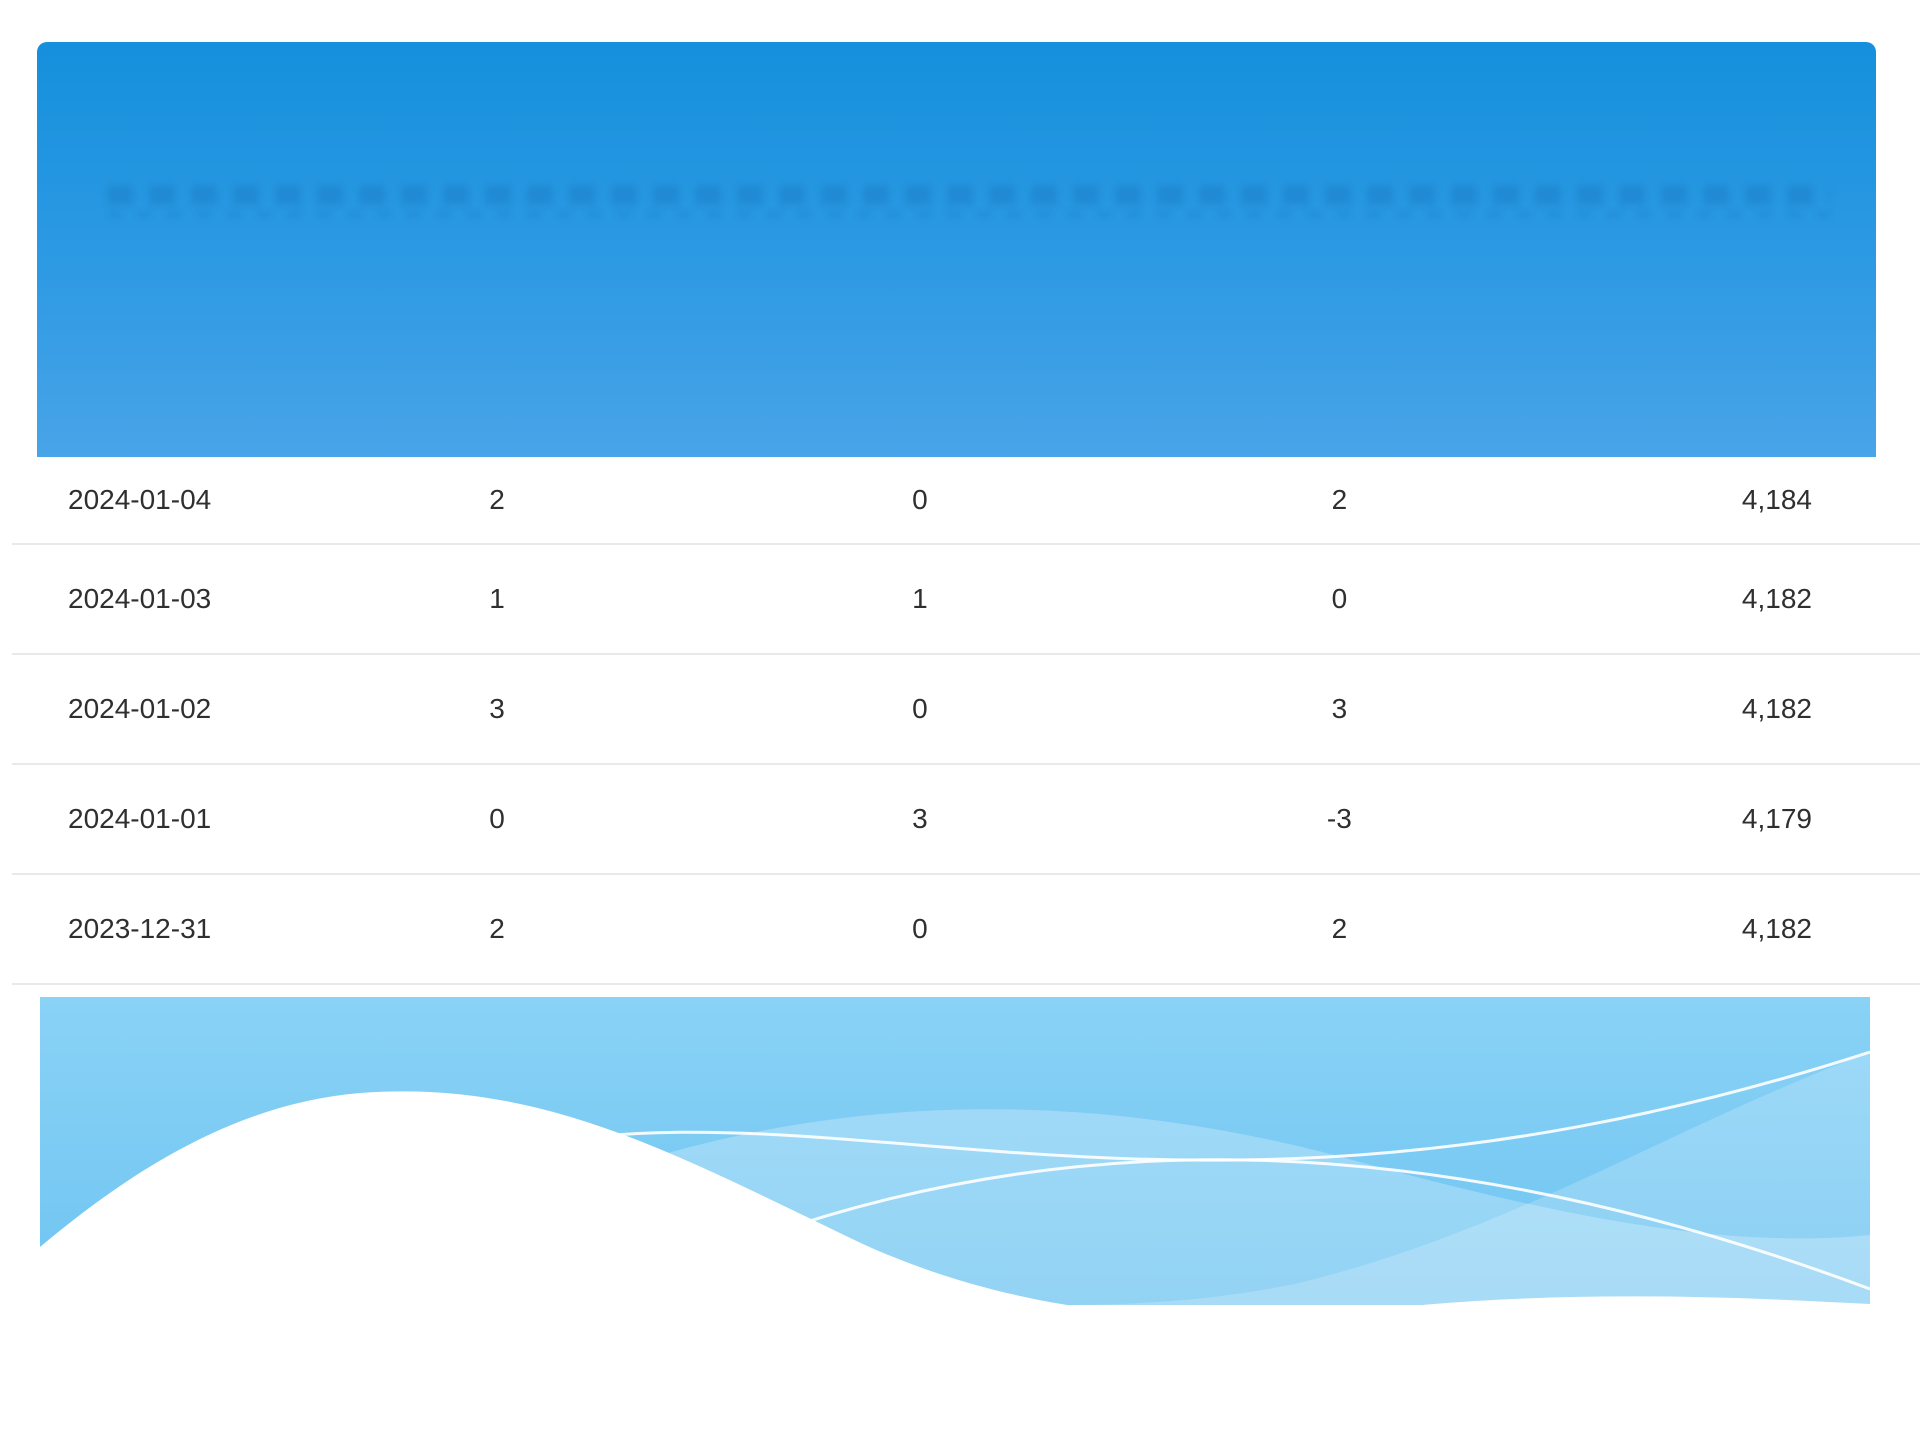 This screenshot has height=1440, width=1920. Describe the element at coordinates (1776, 818) in the screenshot. I see `total-cell: 4,179` at that location.